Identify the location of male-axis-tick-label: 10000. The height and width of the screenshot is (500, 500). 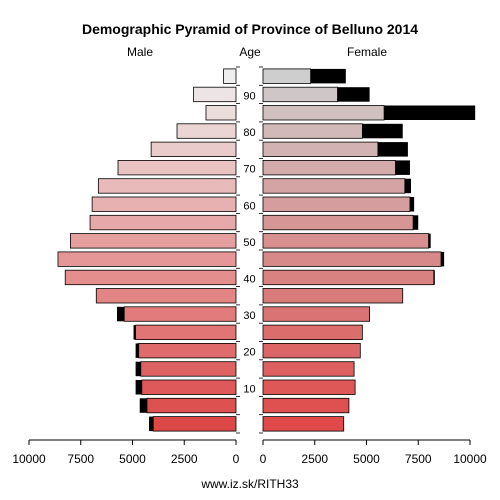
(29, 459).